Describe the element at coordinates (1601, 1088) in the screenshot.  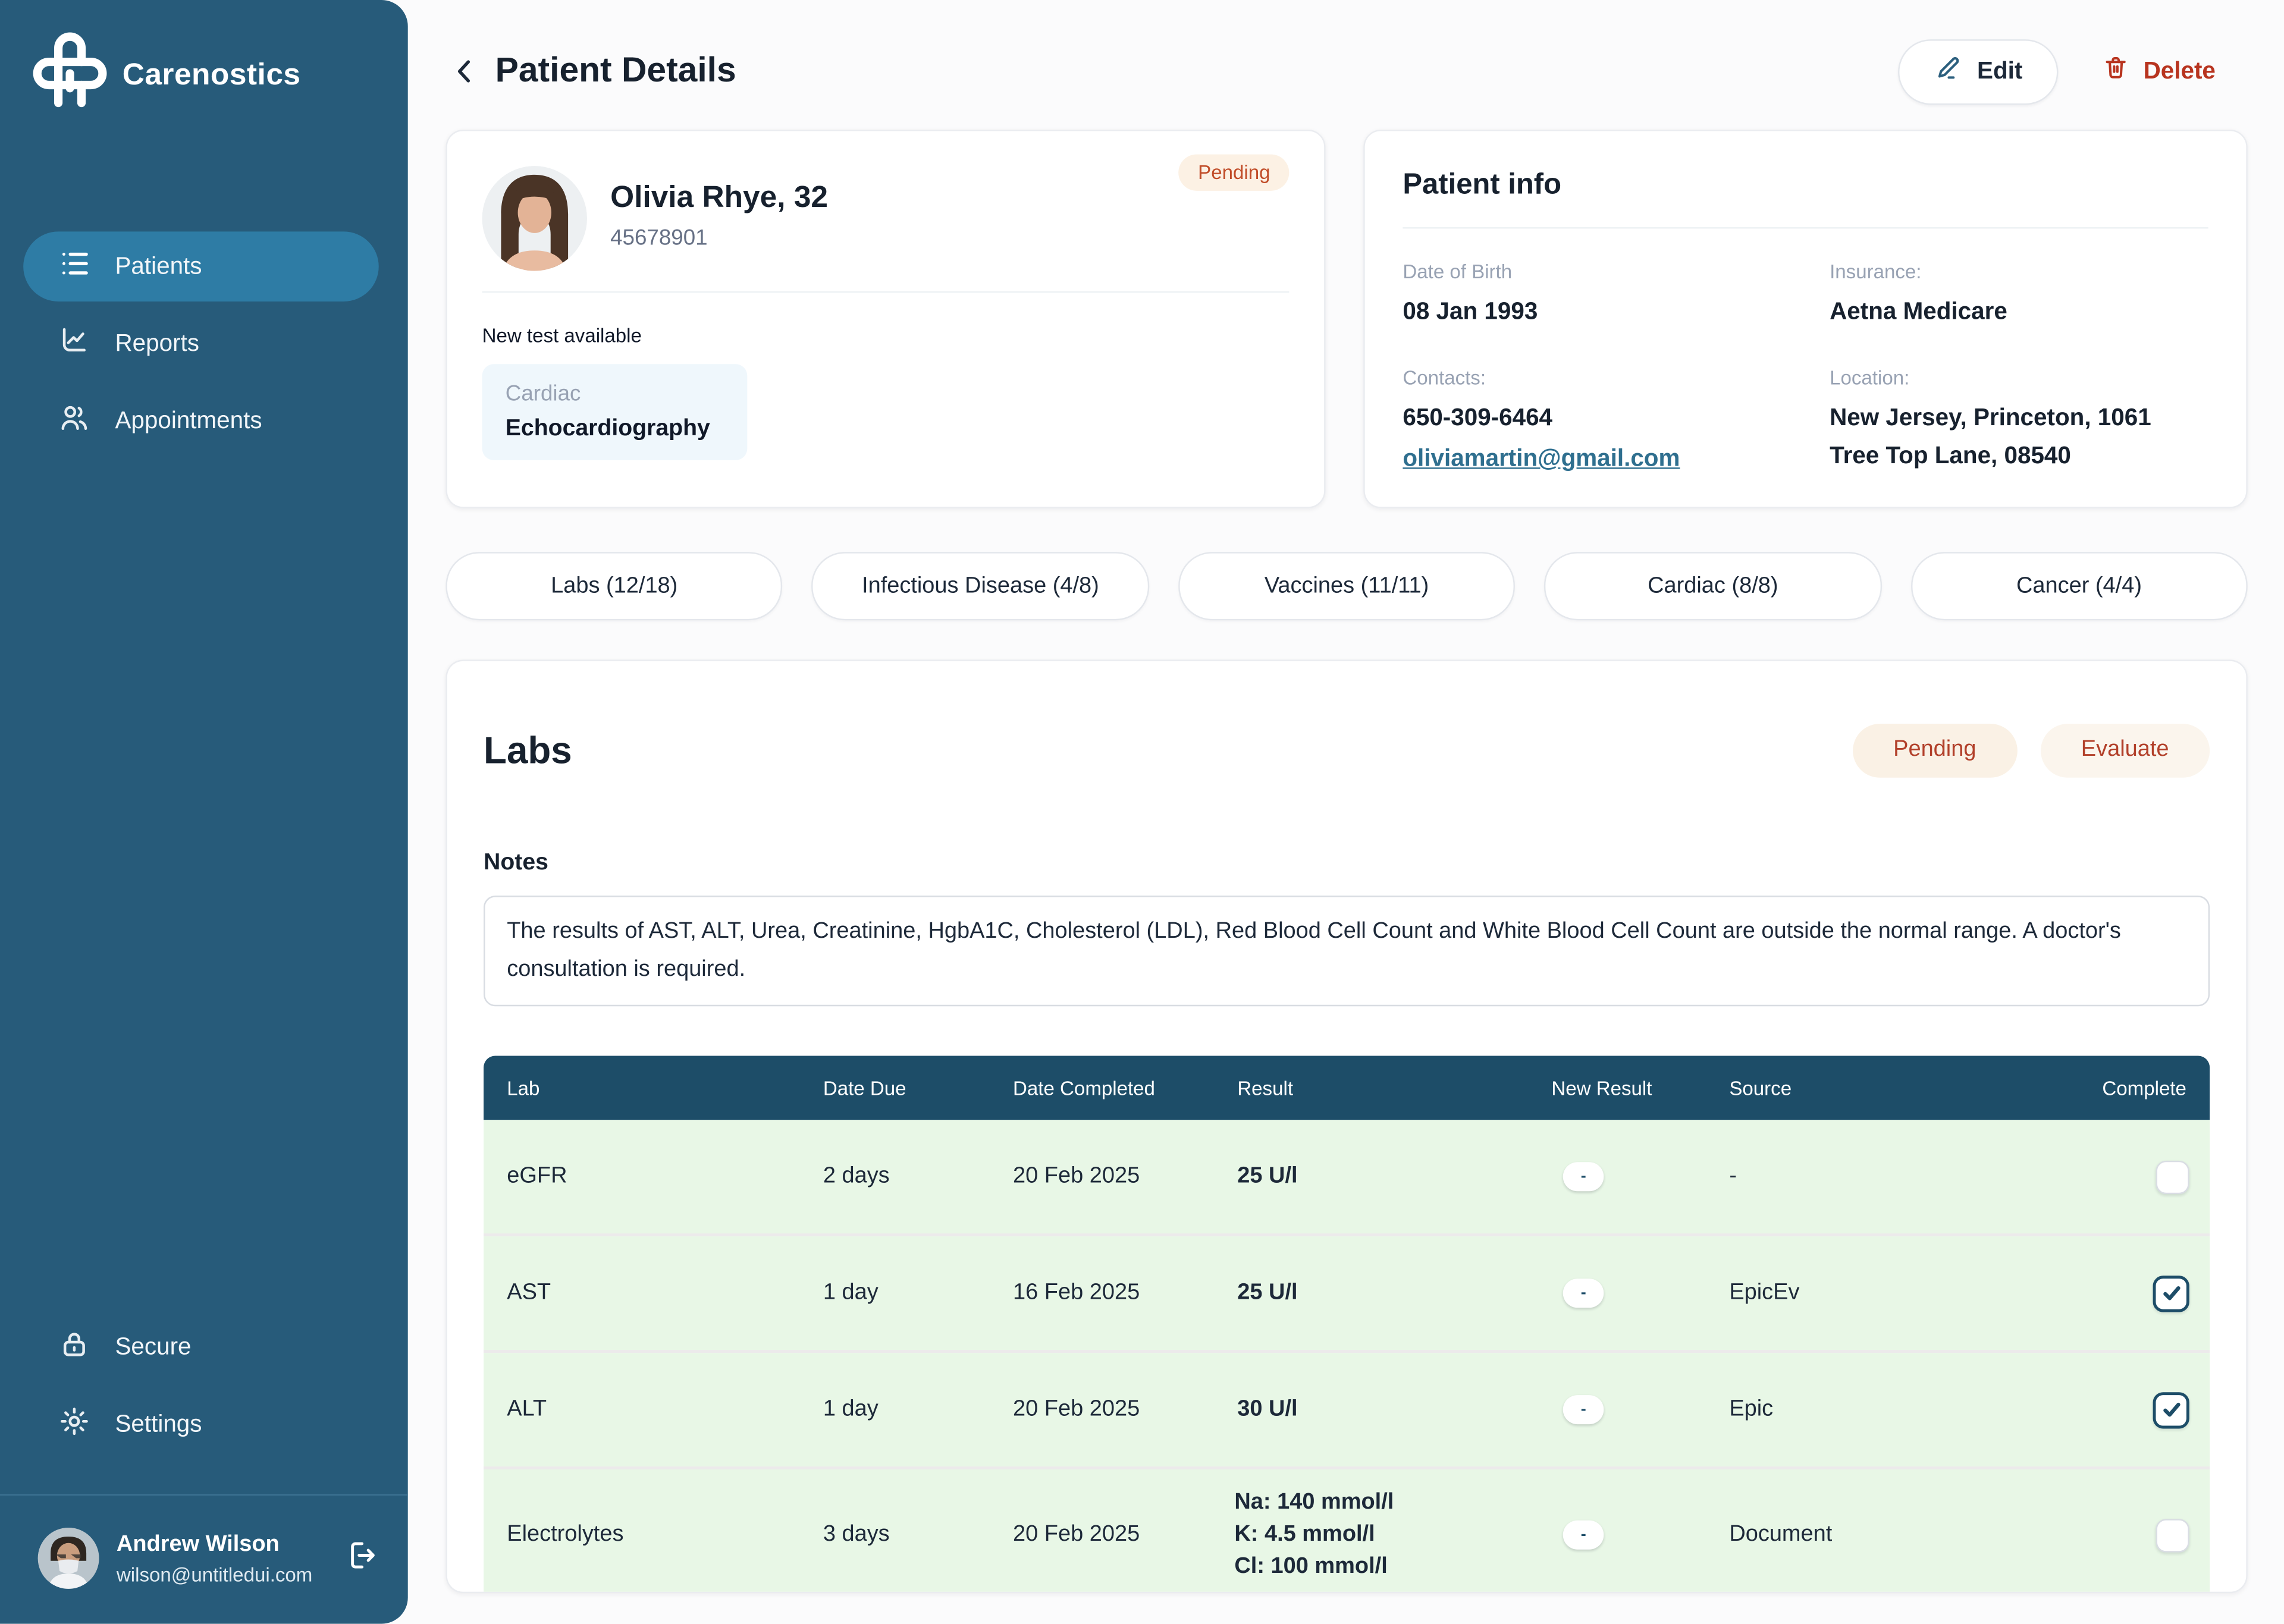
I see `col-new-result: New Result` at that location.